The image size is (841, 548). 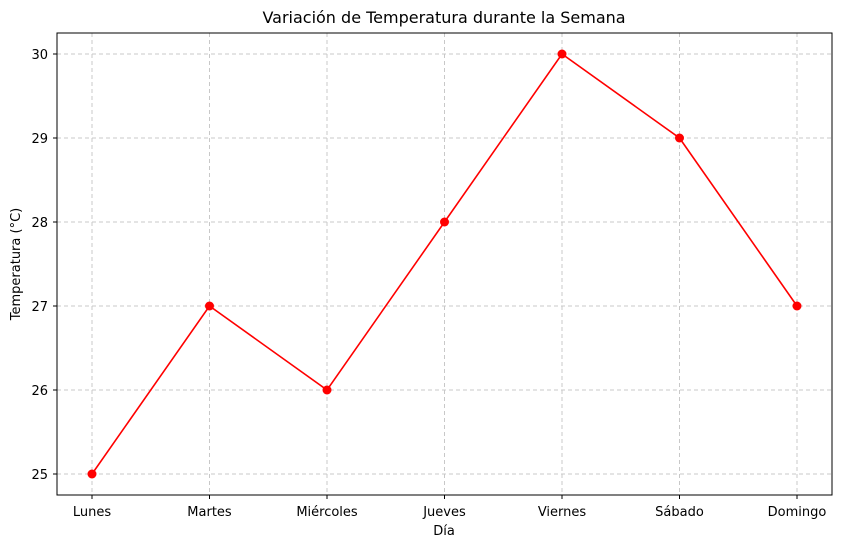 I want to click on y-axis-label: Temperatura (°C), so click(x=16, y=264).